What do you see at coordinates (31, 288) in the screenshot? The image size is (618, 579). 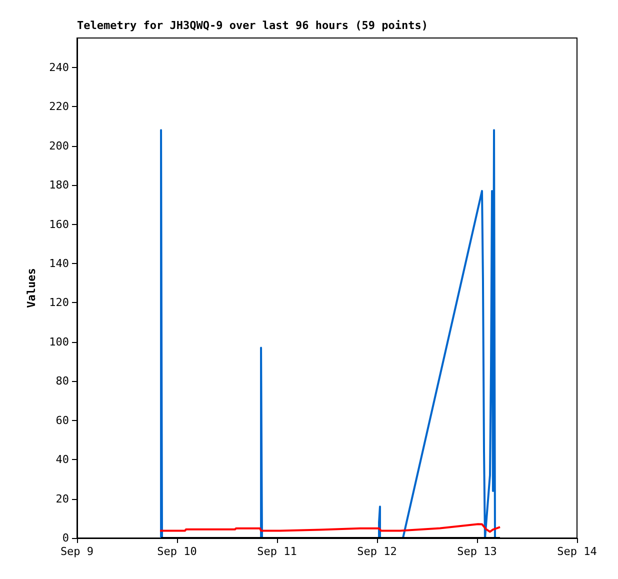 I see `y-axis-title: Values` at bounding box center [31, 288].